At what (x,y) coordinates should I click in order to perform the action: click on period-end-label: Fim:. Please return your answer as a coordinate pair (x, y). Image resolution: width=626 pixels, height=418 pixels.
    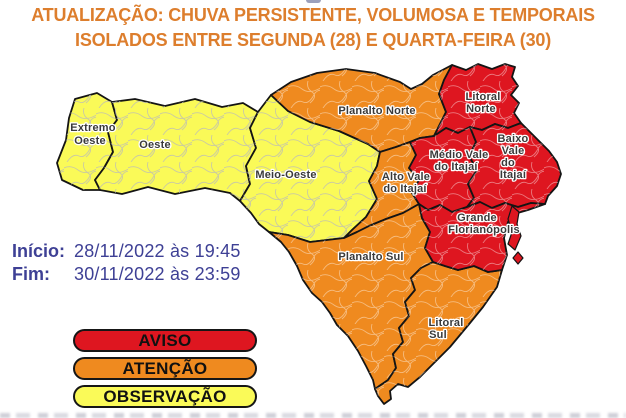
    Looking at the image, I should click on (31, 274).